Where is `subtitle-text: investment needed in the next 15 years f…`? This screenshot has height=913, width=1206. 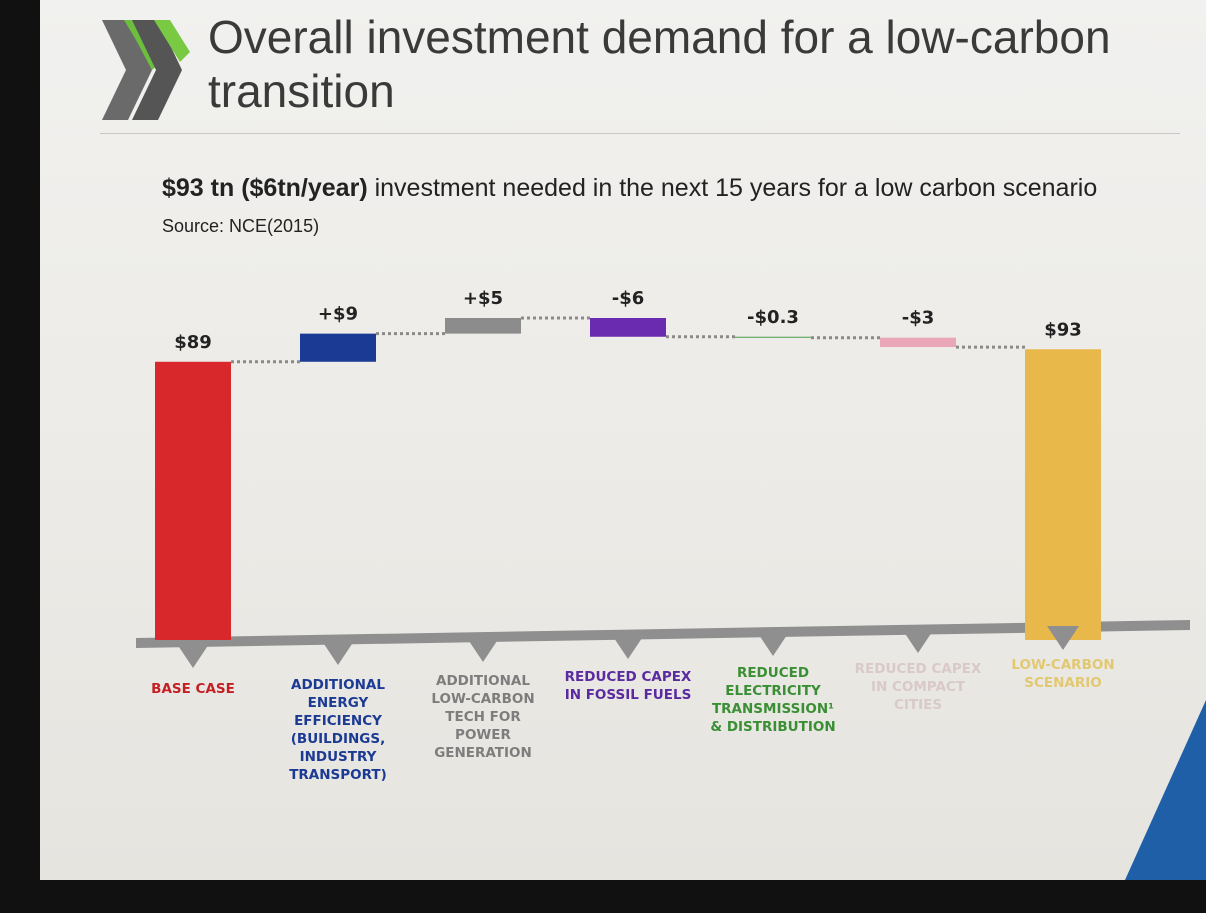
subtitle-text: investment needed in the next 15 years f… is located at coordinates (736, 188).